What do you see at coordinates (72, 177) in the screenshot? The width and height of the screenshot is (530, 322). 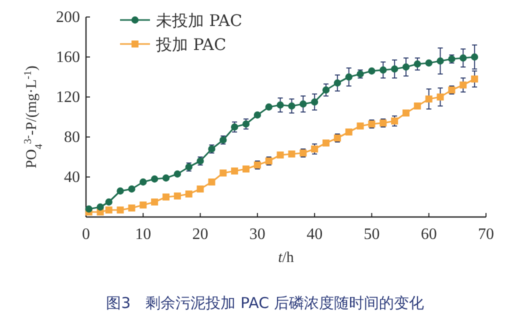 I see `y-tick-label: 40` at bounding box center [72, 177].